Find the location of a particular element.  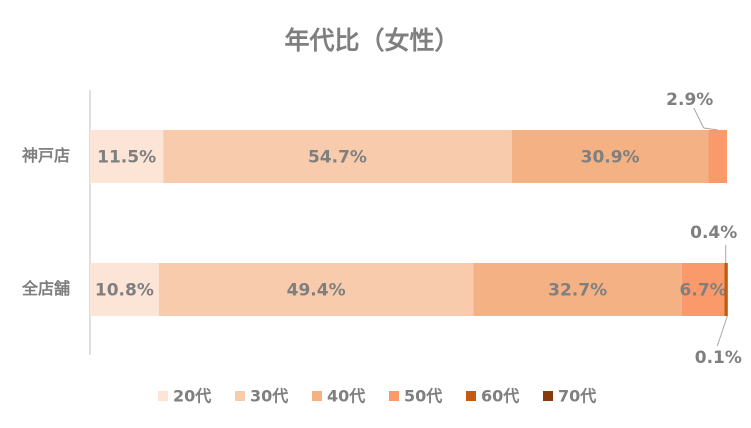

chart-title: 年代比（女性） is located at coordinates (371, 40).